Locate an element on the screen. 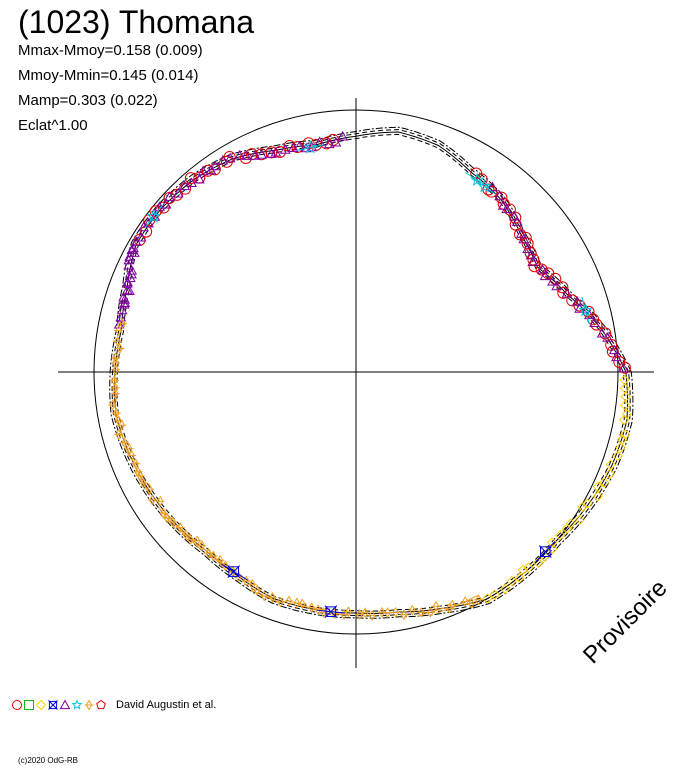 The height and width of the screenshot is (768, 688). legend-symbol-circle is located at coordinates (17, 705).